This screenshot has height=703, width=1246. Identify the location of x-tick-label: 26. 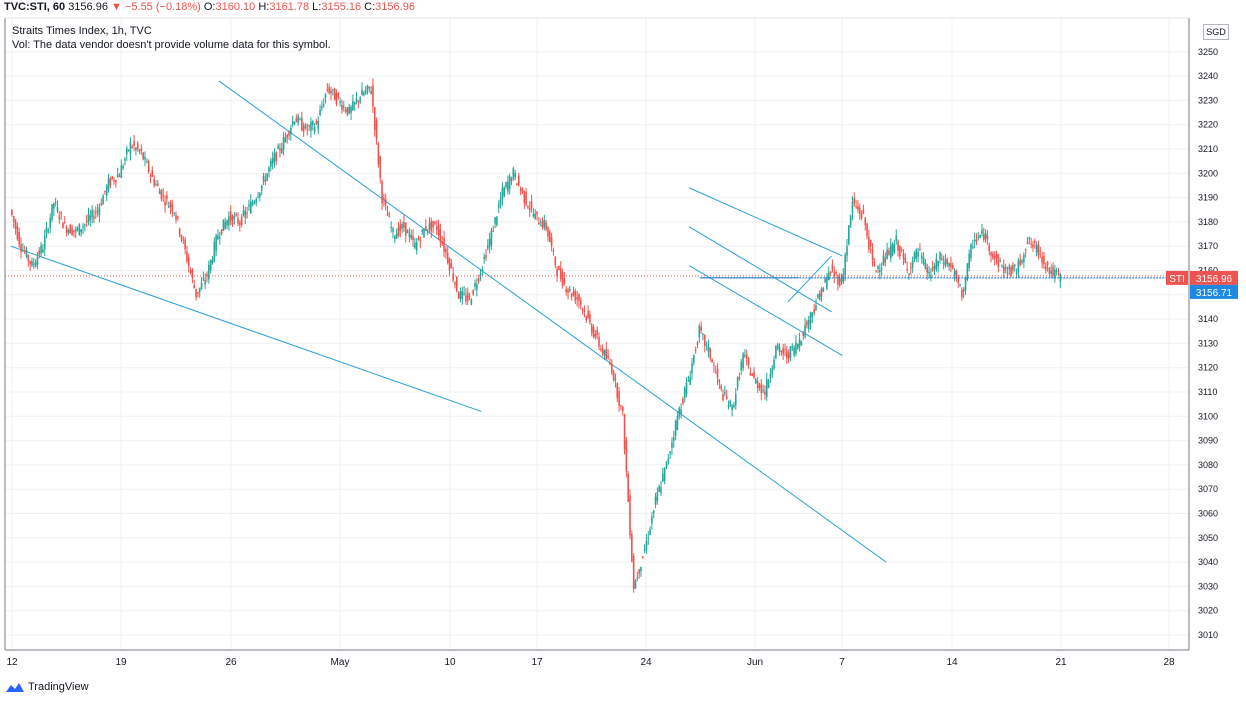
(231, 662).